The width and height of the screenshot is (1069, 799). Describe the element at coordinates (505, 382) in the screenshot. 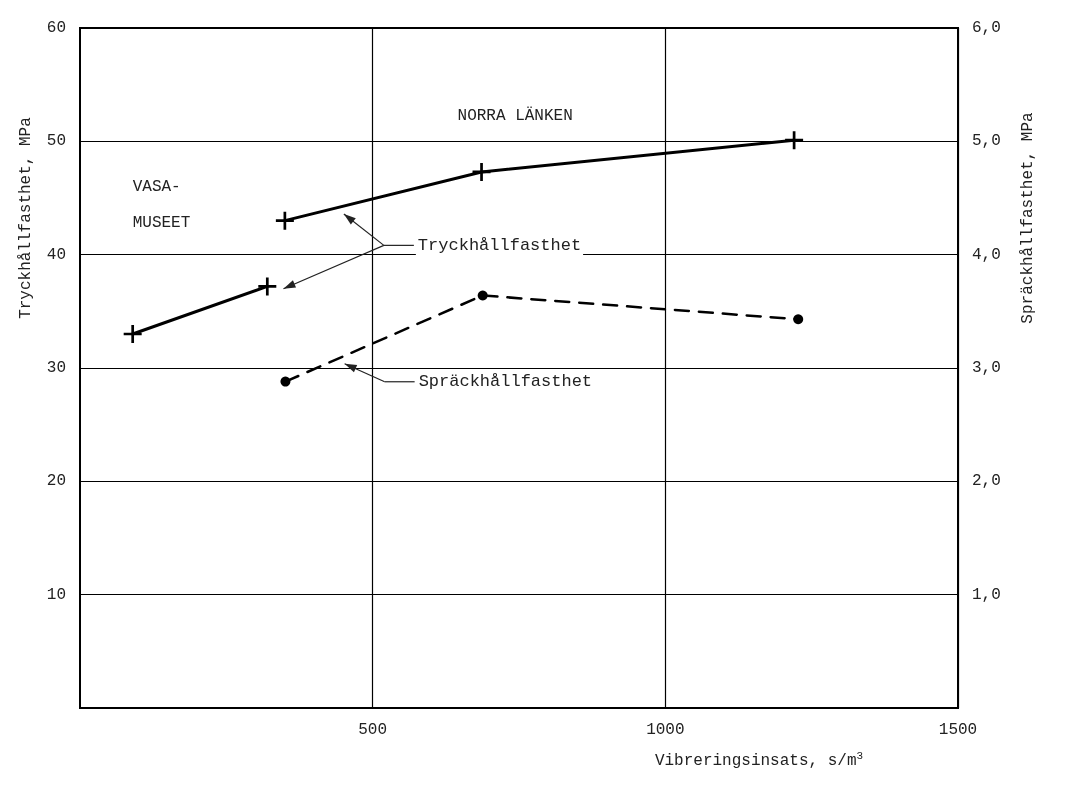

I see `text: Spräckhållfasthet` at that location.